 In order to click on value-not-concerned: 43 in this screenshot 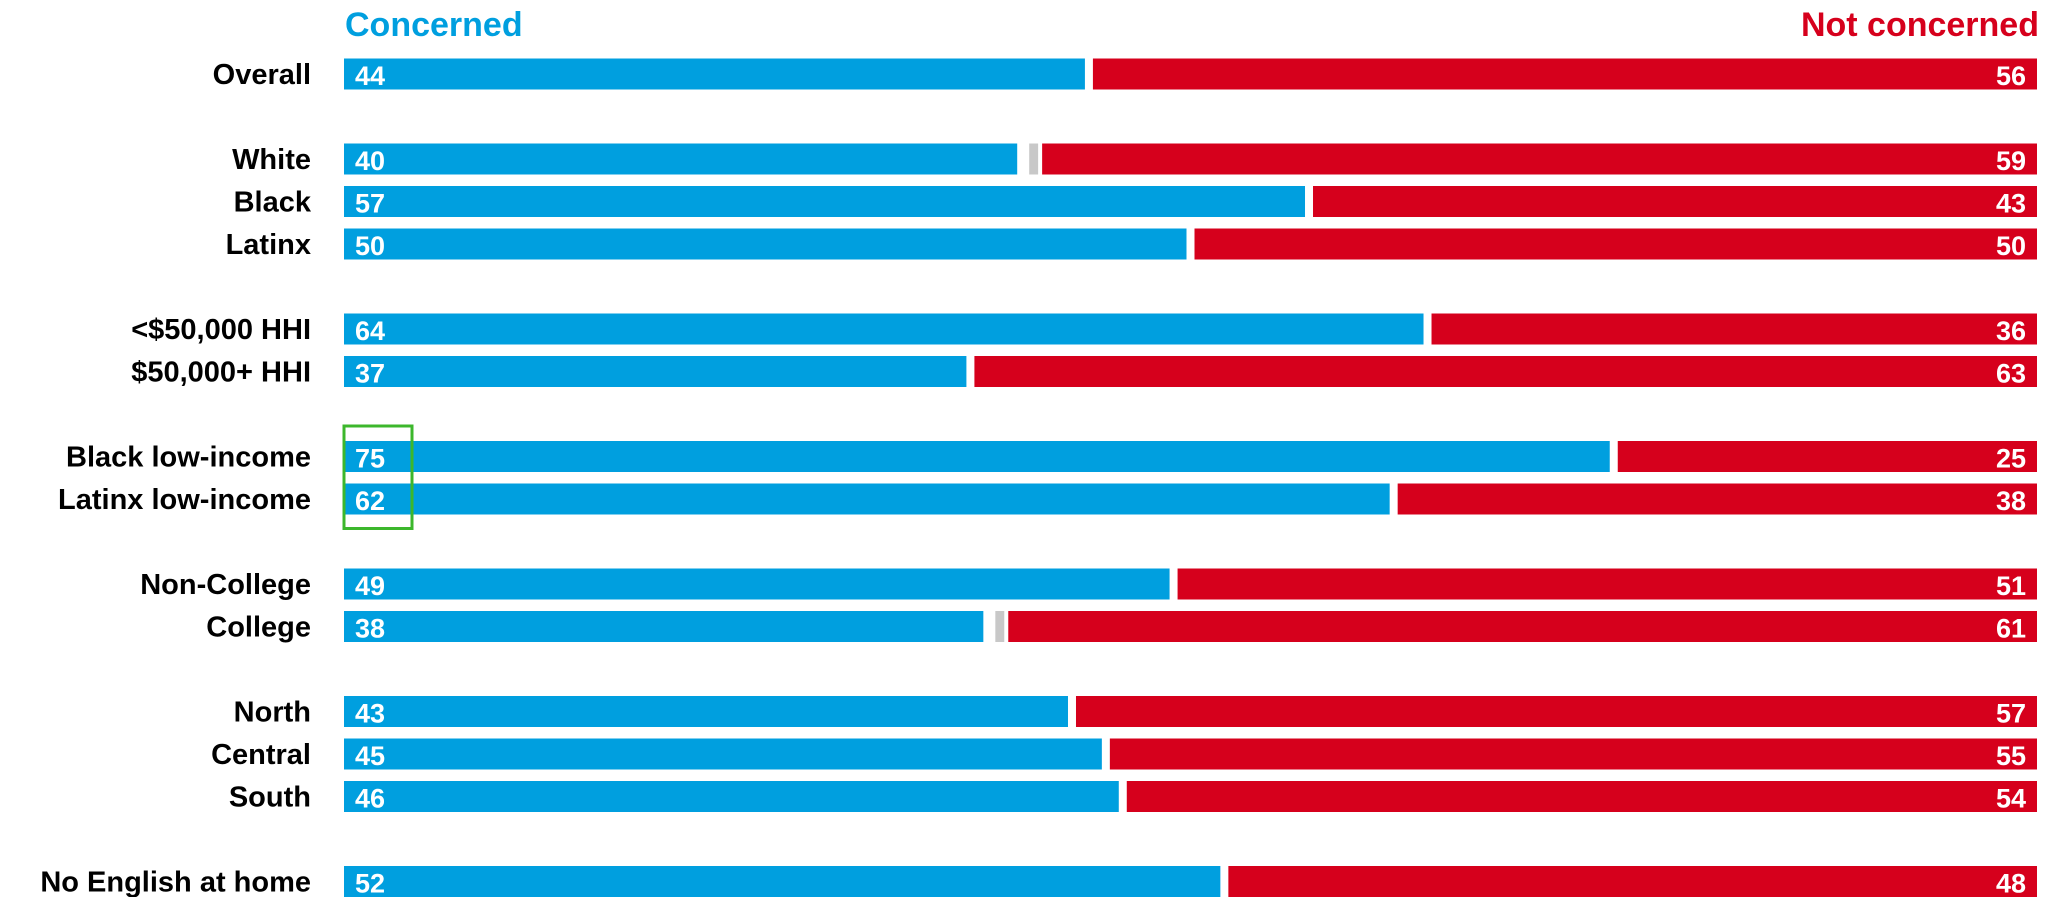, I will do `click(2011, 204)`.